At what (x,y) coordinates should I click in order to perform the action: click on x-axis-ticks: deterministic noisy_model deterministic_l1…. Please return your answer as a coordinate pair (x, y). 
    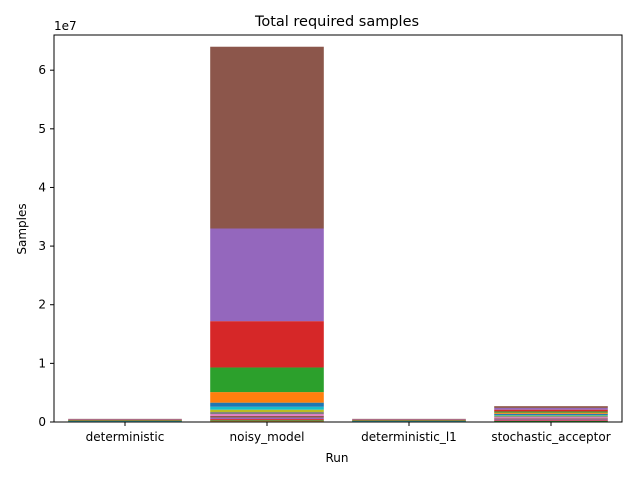
    Looking at the image, I should click on (348, 433).